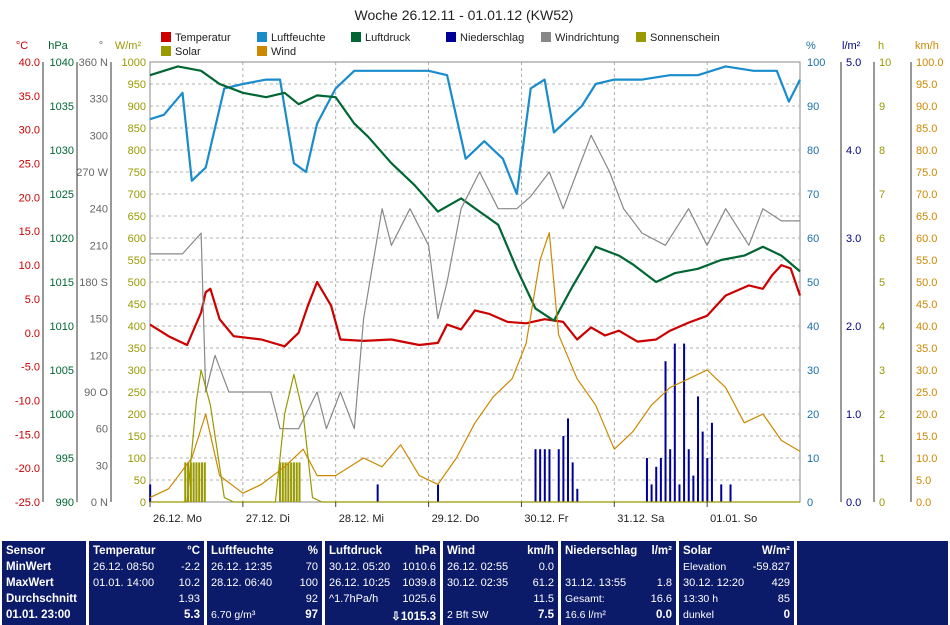 This screenshot has width=950, height=625. What do you see at coordinates (872, 583) in the screenshot?
I see `summary-spacer-panel` at bounding box center [872, 583].